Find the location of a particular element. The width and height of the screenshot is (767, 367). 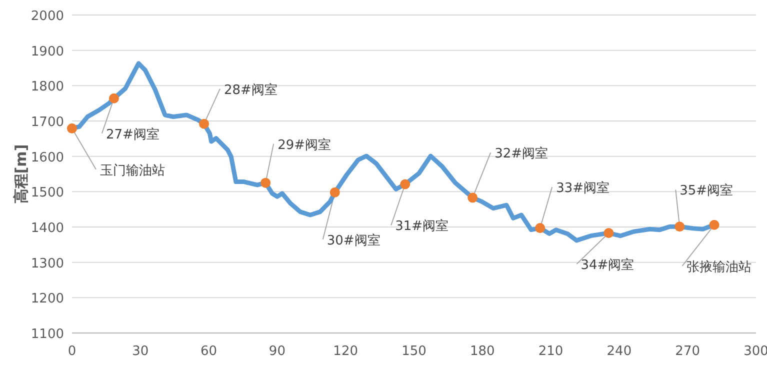

x-tick-label: 180 is located at coordinates (482, 351).